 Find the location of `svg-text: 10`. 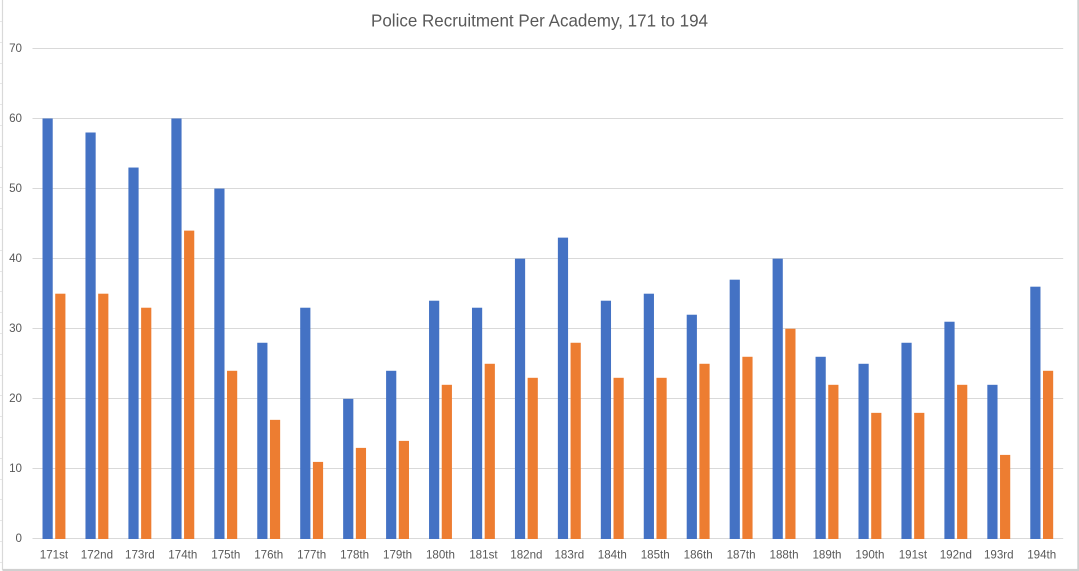

svg-text: 10 is located at coordinates (15, 468).